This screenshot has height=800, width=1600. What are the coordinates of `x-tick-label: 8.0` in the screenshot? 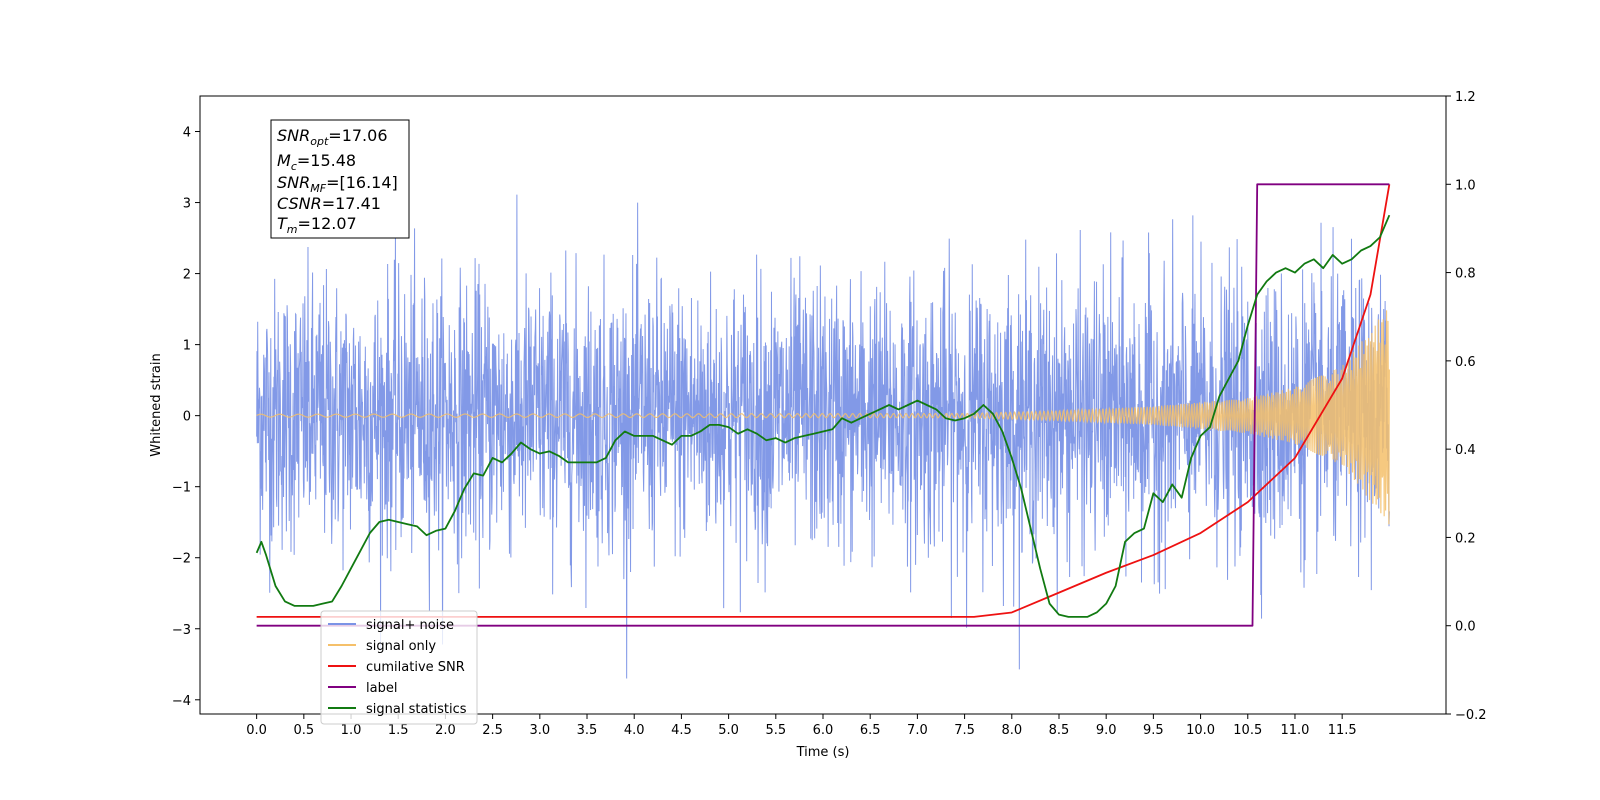 It's located at (1011, 730).